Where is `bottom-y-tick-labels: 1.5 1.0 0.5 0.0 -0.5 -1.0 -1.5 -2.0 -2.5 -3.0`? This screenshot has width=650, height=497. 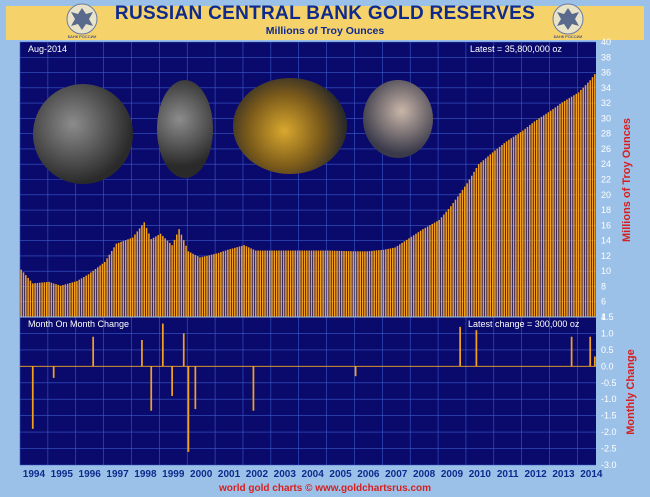 bottom-y-tick-labels: 1.5 1.0 0.5 0.0 -0.5 -1.0 -1.5 -2.0 -2.5 -3.0 is located at coordinates (609, 391).